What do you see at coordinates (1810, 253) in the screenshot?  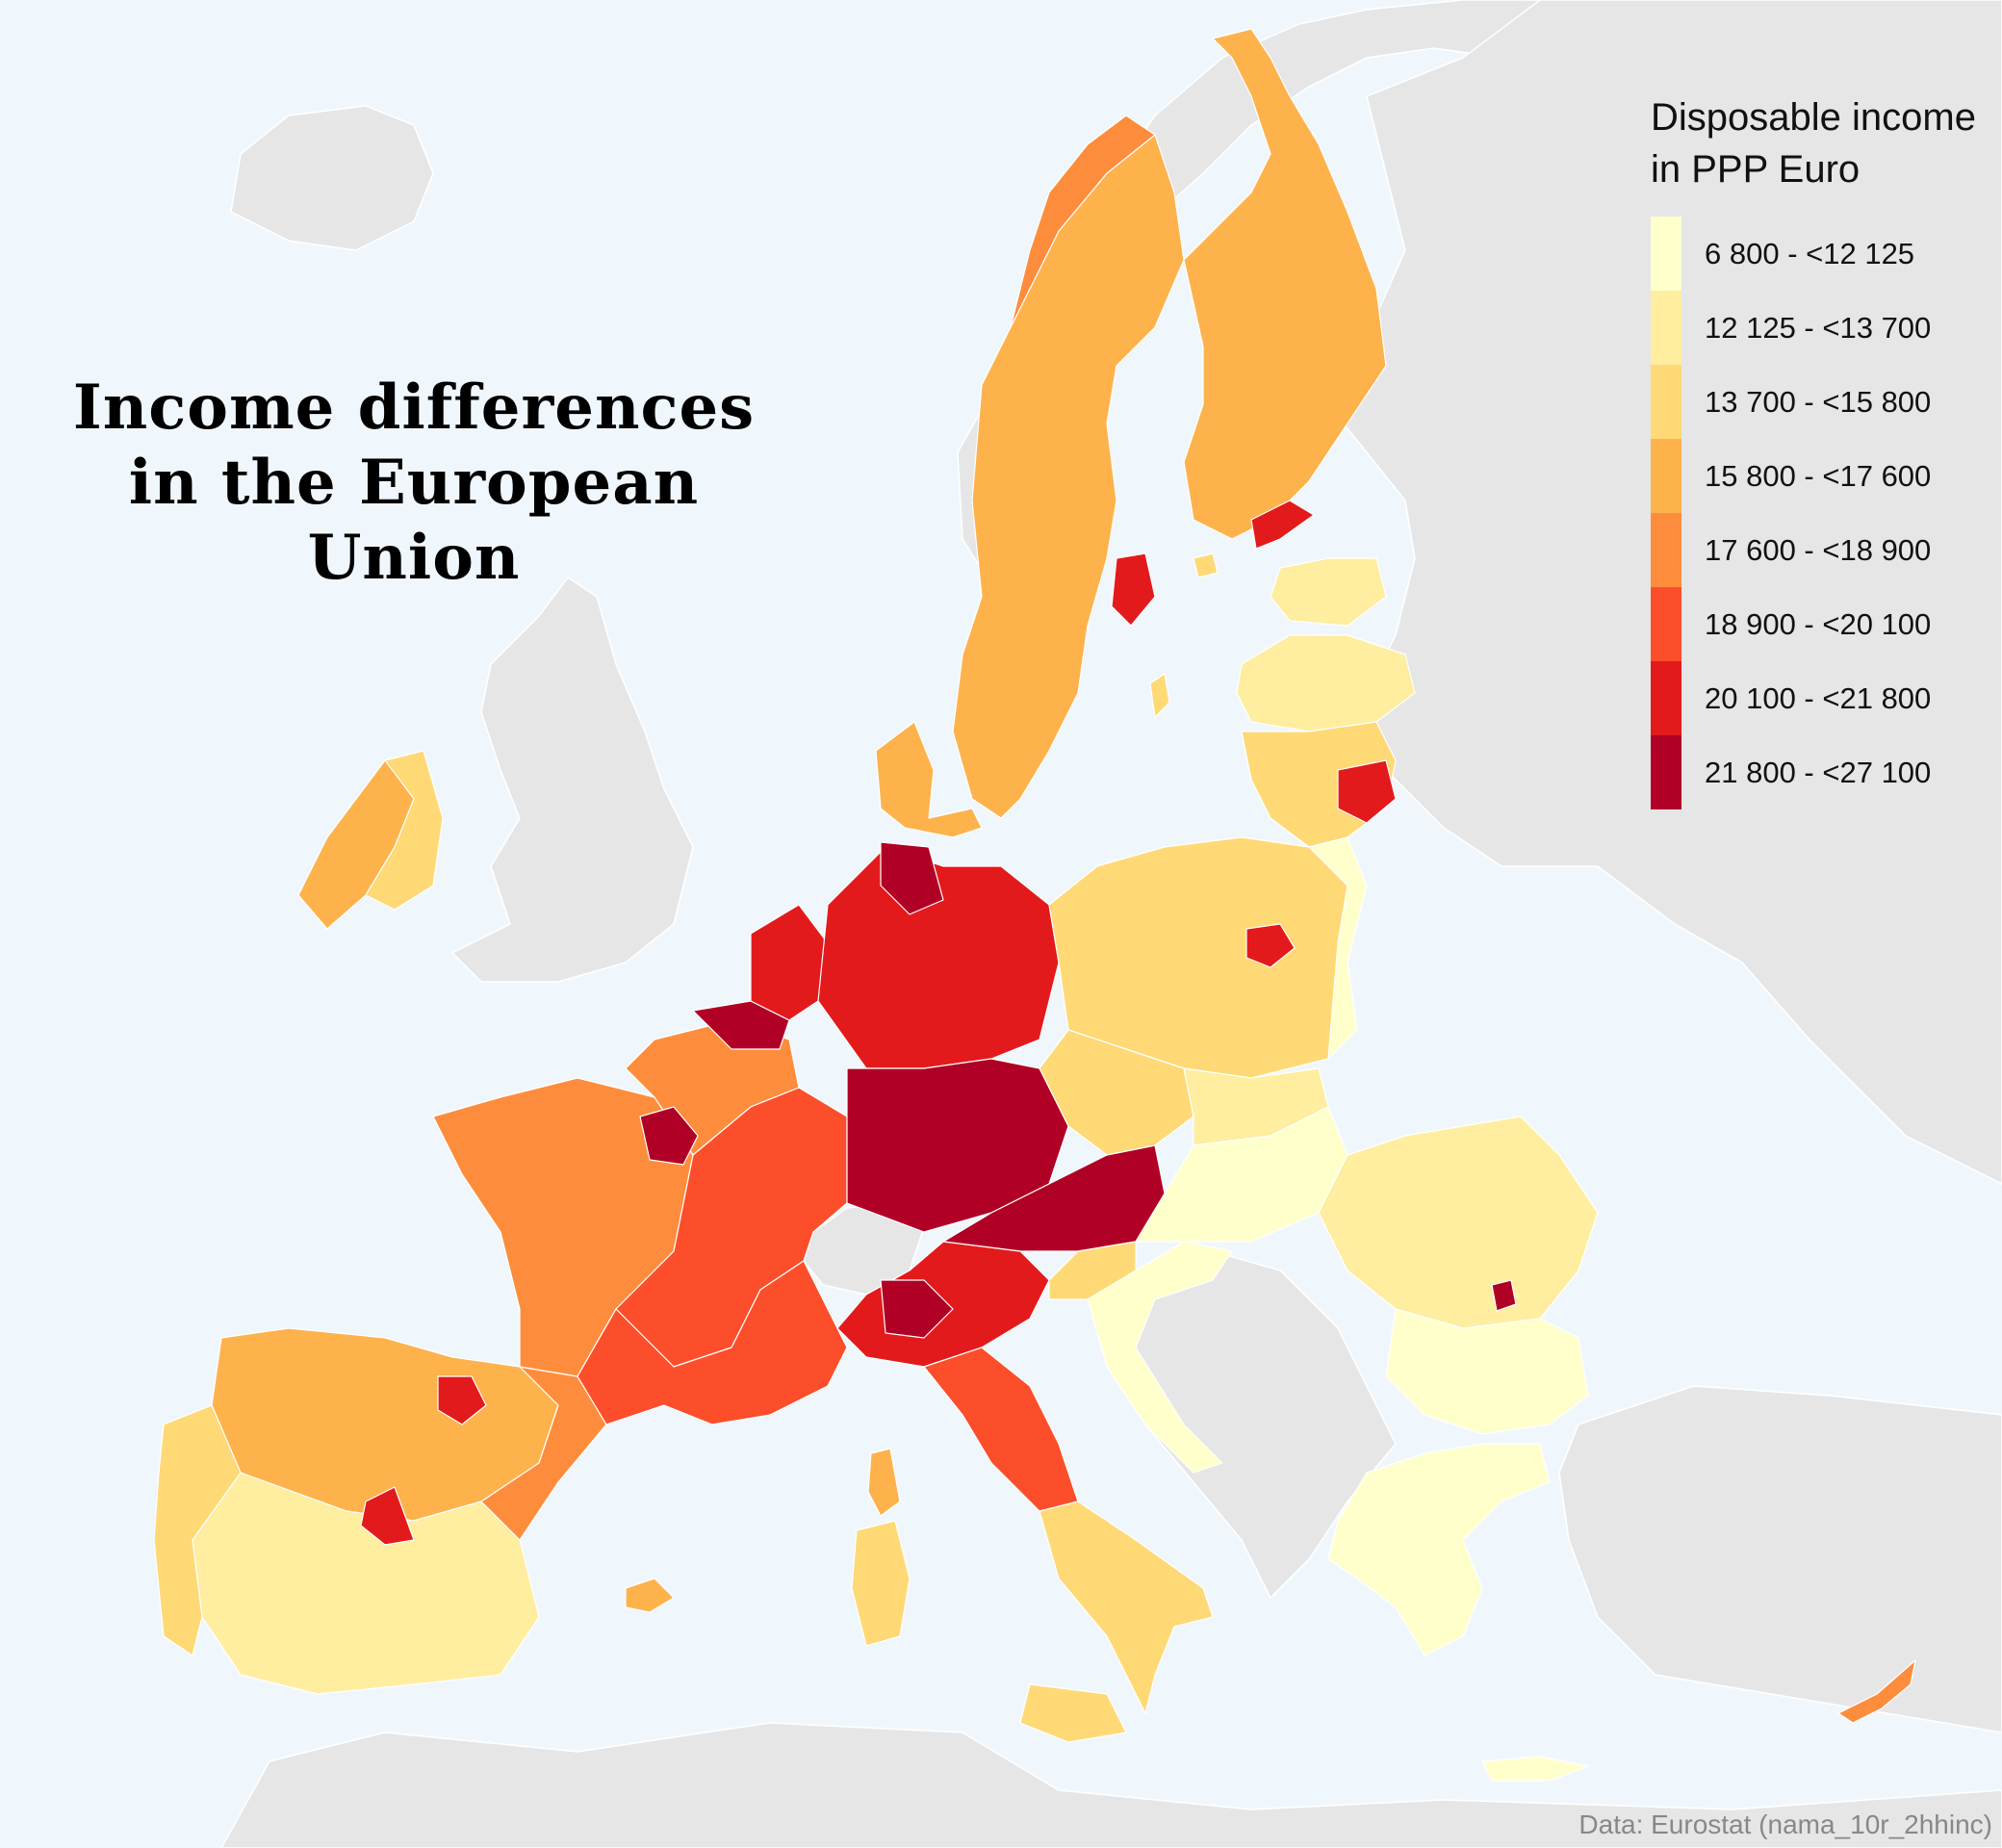 I see `legend-label: 6 800 - <12 125` at bounding box center [1810, 253].